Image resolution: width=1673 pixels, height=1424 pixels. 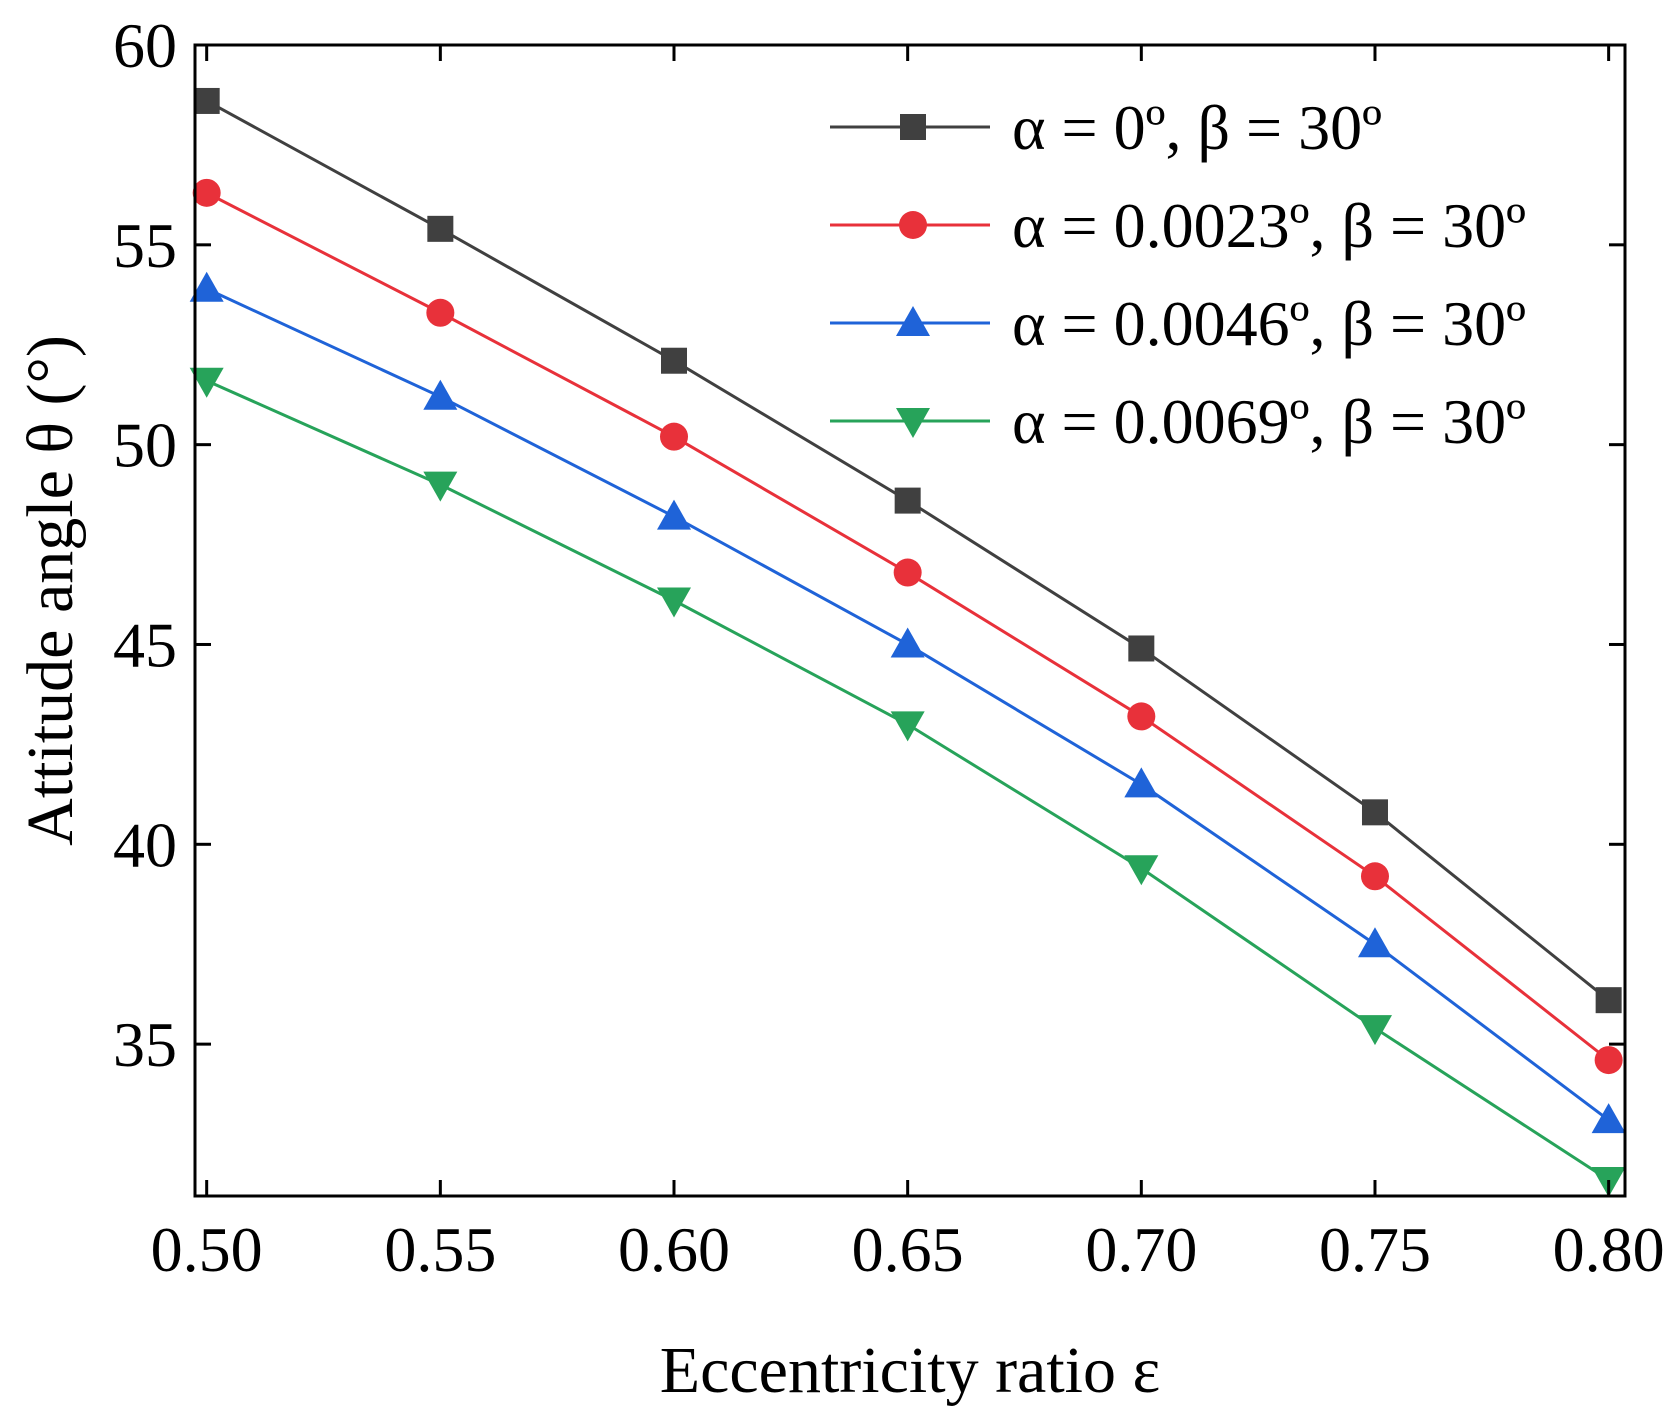 I want to click on legend-label-2: α = 0.0023º, β = 30º, so click(x=1269, y=225).